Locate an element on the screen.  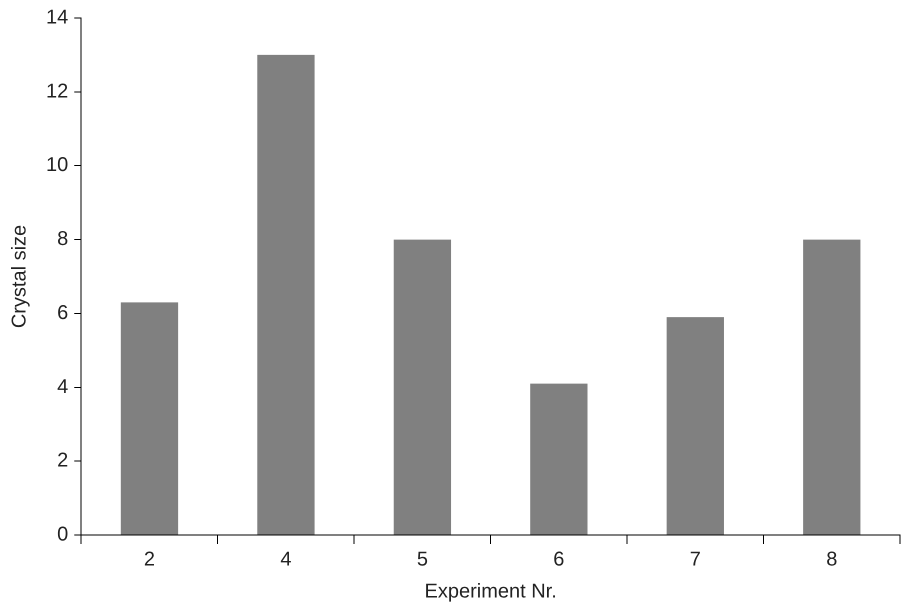
y-tick-label: 10 is located at coordinates (57, 165).